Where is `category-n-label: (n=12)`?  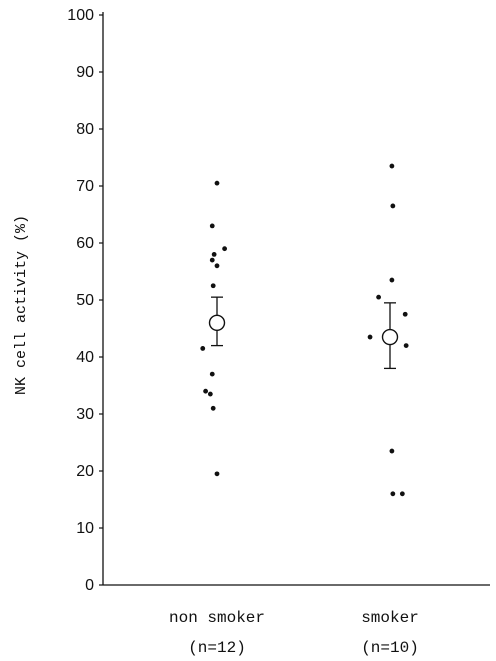 category-n-label: (n=12) is located at coordinates (217, 648).